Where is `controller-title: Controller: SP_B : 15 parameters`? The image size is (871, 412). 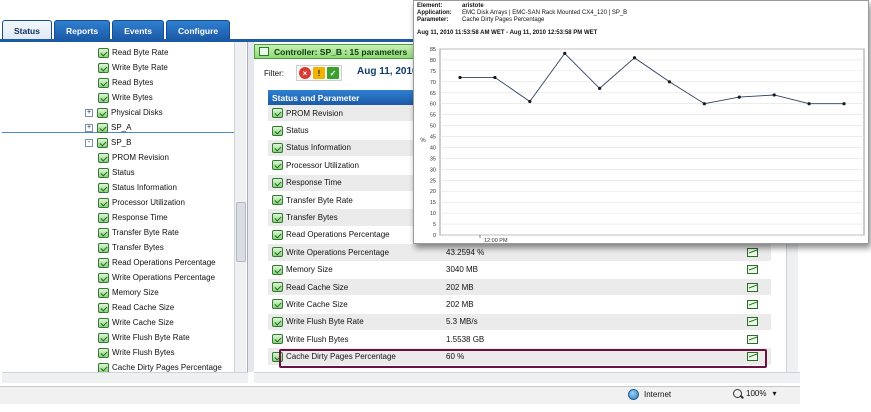 controller-title: Controller: SP_B : 15 parameters is located at coordinates (339, 51).